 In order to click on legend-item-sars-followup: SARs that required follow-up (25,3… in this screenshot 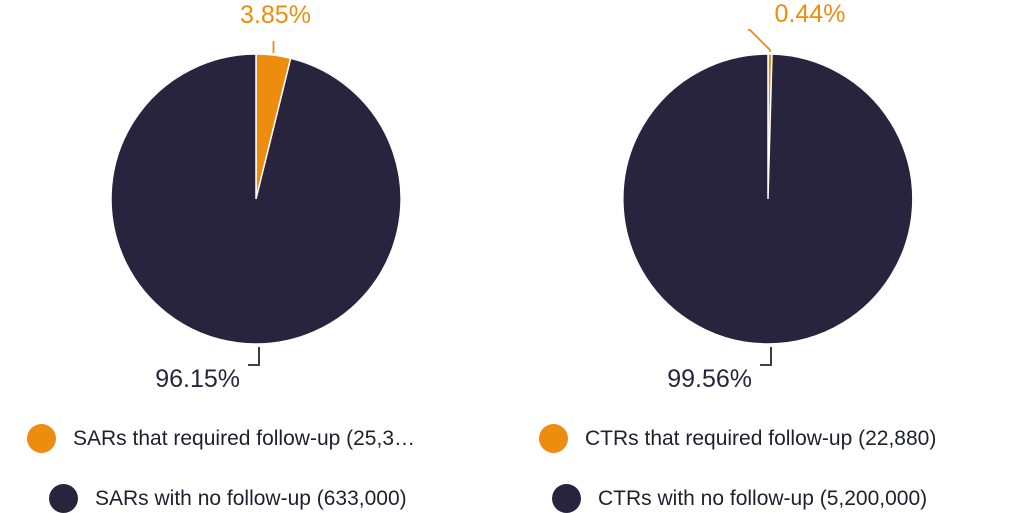, I will do `click(221, 438)`.